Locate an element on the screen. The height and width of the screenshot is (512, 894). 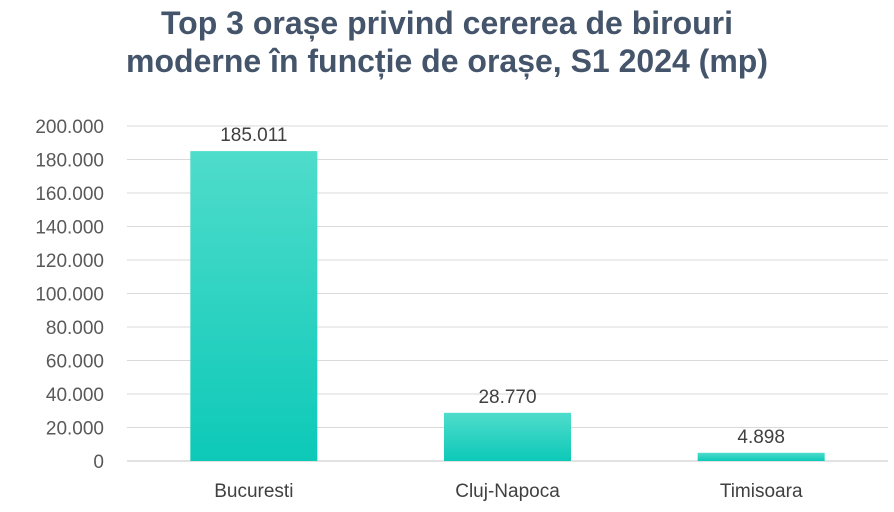
y-tick-label: 180.000 is located at coordinates (69, 161).